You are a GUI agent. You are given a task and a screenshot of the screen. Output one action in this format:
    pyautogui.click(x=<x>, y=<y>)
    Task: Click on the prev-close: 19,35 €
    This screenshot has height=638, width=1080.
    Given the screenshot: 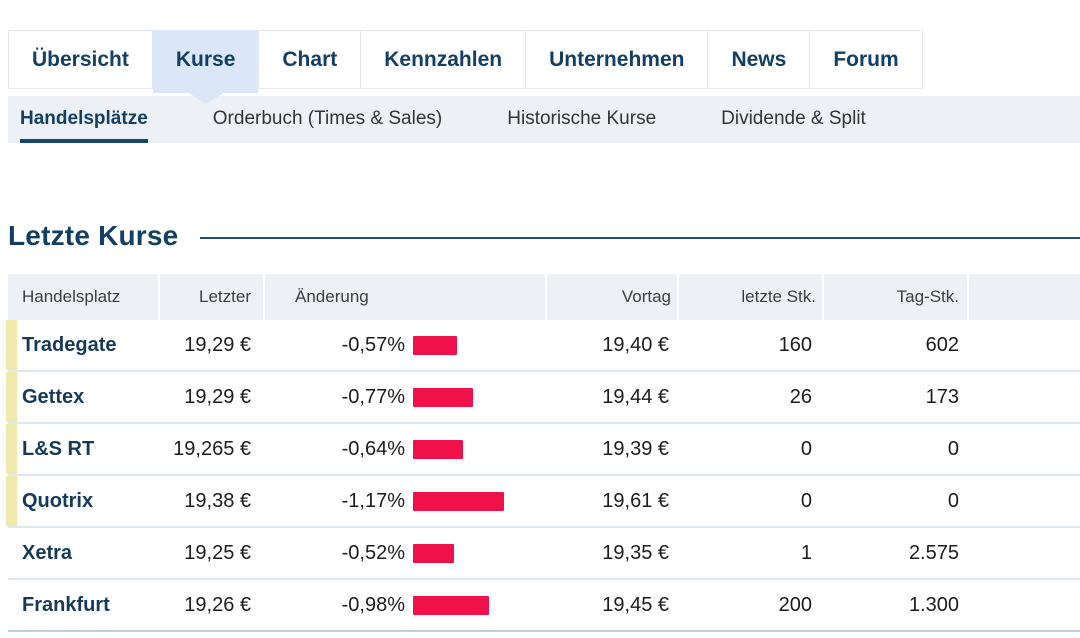 What is the action you would take?
    pyautogui.click(x=635, y=552)
    